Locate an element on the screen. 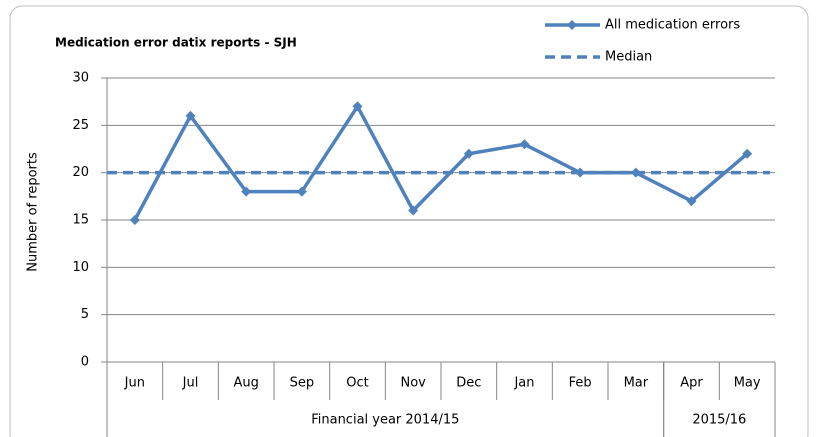 Image resolution: width=819 pixels, height=437 pixels. legend-marker is located at coordinates (572, 25).